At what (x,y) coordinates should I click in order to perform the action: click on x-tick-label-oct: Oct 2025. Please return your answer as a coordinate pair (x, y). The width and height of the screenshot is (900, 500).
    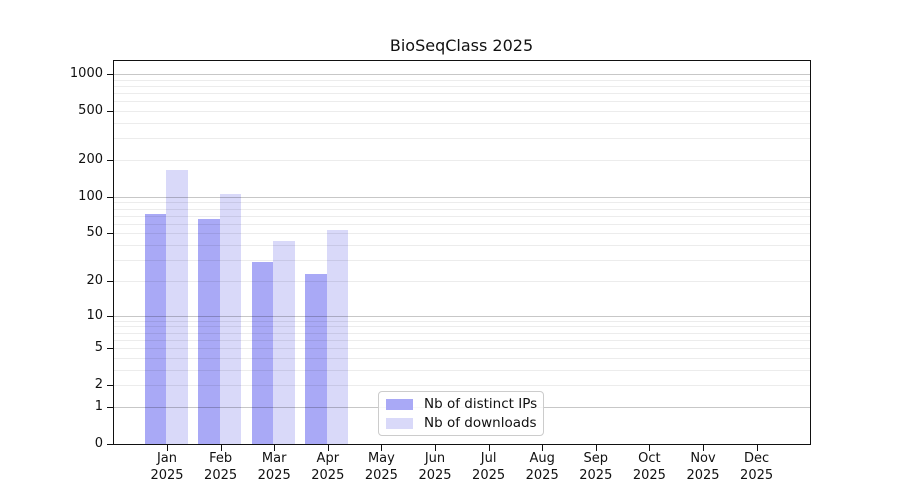
    Looking at the image, I should click on (649, 467).